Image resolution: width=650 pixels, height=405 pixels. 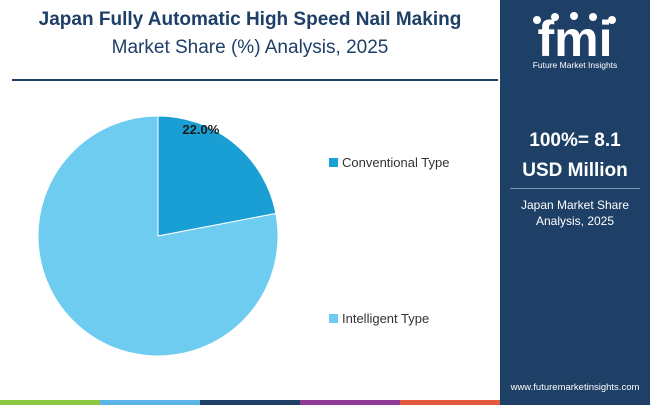 I want to click on bottom-color-bar, so click(x=250, y=402).